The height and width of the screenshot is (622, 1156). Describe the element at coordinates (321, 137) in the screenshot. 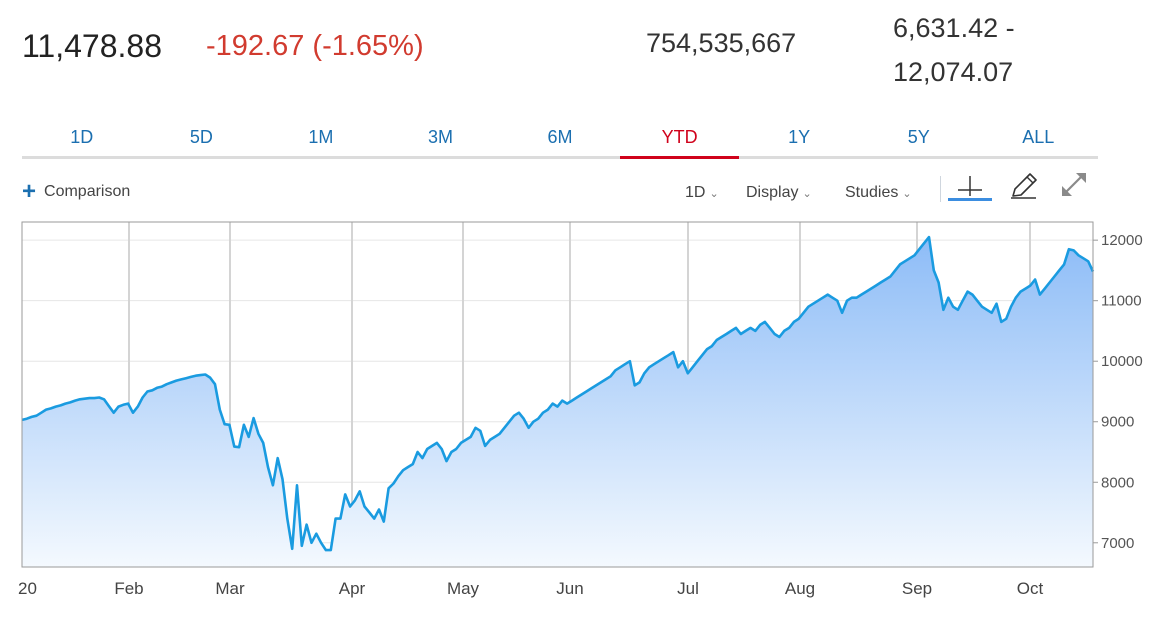

I see `tab-1m: 1M` at that location.